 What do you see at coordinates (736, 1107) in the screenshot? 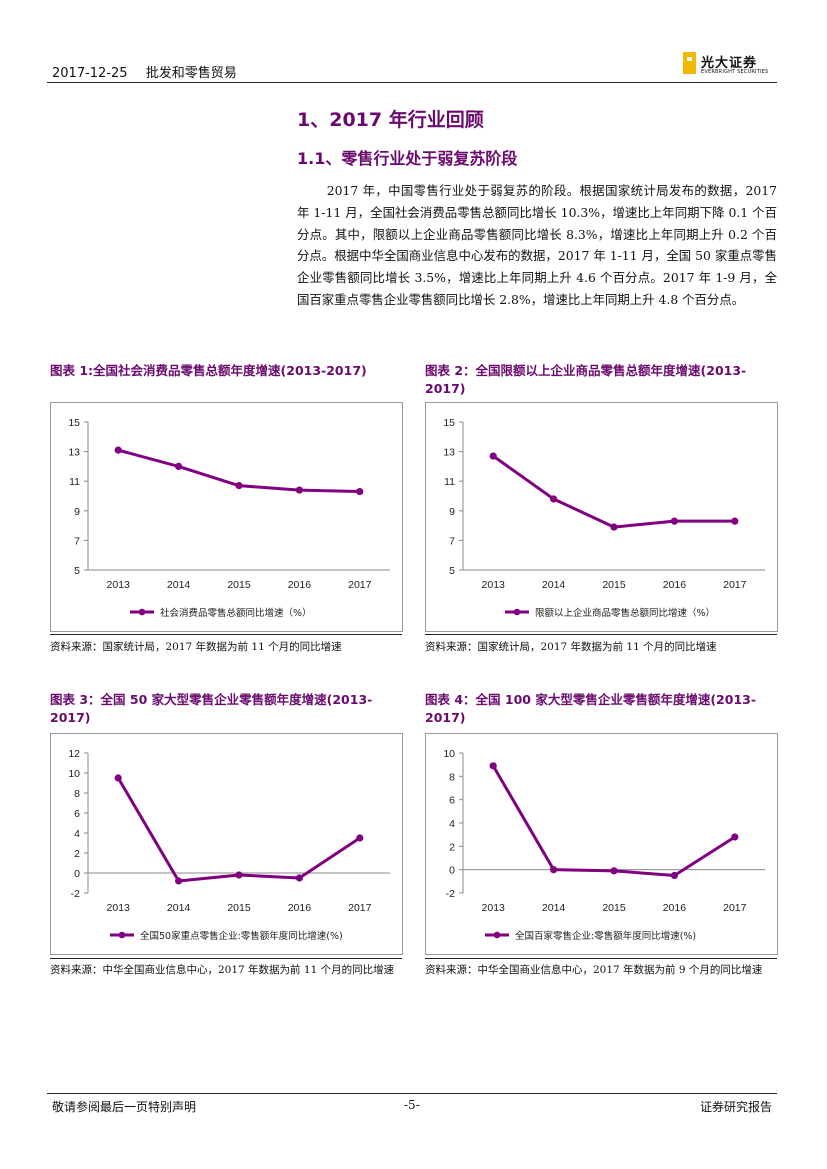
I see `footer-report-type: 证券研究报告` at bounding box center [736, 1107].